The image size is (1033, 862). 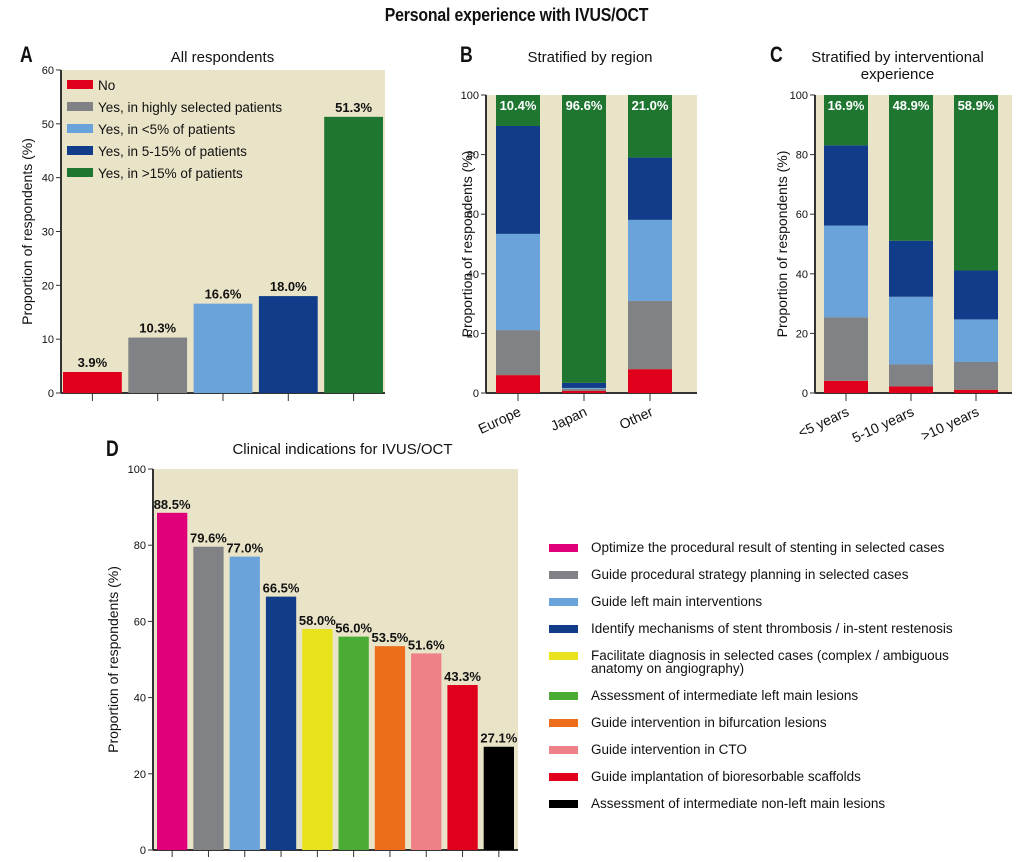 What do you see at coordinates (799, 96) in the screenshot?
I see `y-tick-label-c: 100` at bounding box center [799, 96].